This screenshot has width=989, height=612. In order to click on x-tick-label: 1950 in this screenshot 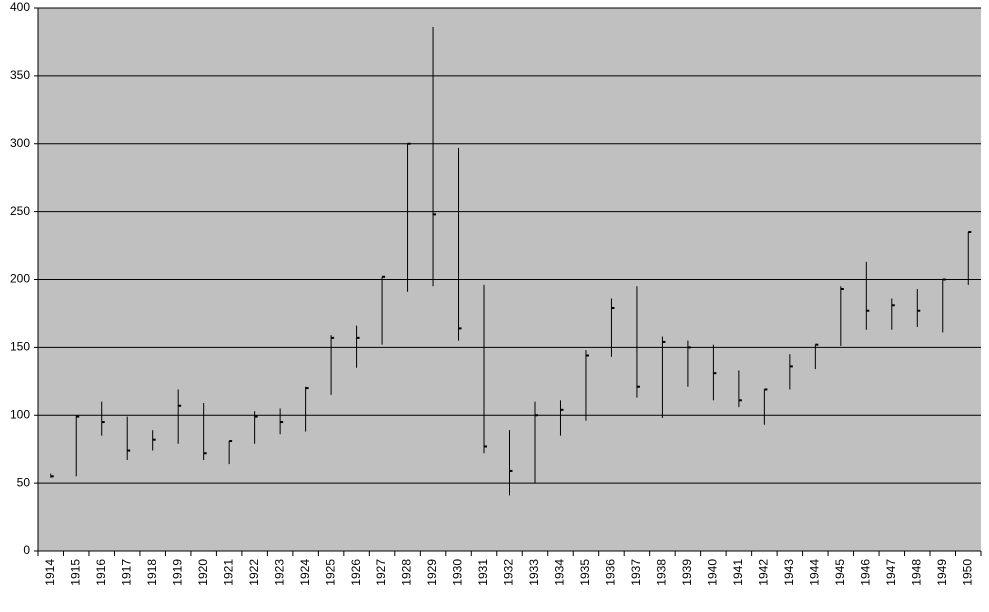, I will do `click(967, 572)`.